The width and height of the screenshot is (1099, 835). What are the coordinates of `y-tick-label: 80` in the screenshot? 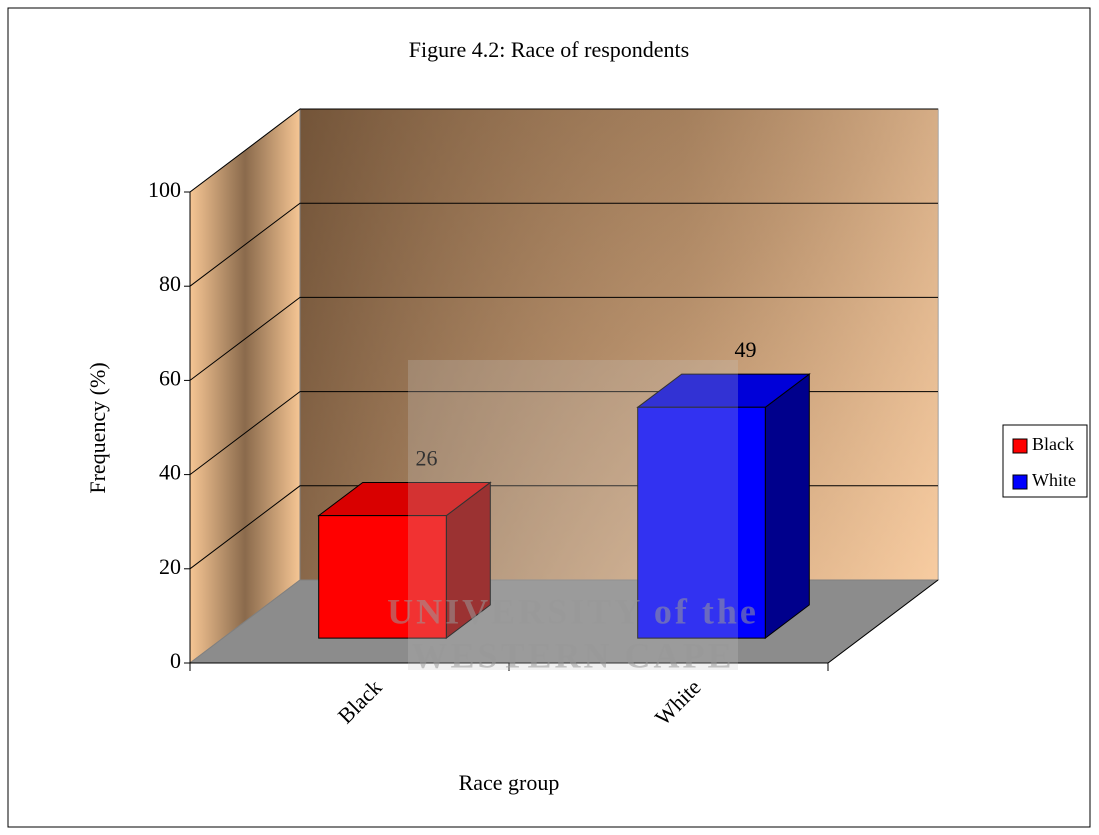 It's located at (170, 283).